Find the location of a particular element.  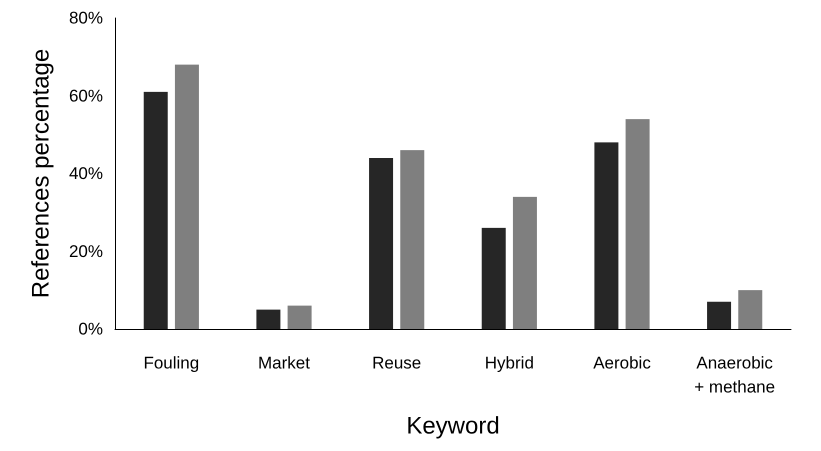

x-tick-label: Aerobic is located at coordinates (622, 363).